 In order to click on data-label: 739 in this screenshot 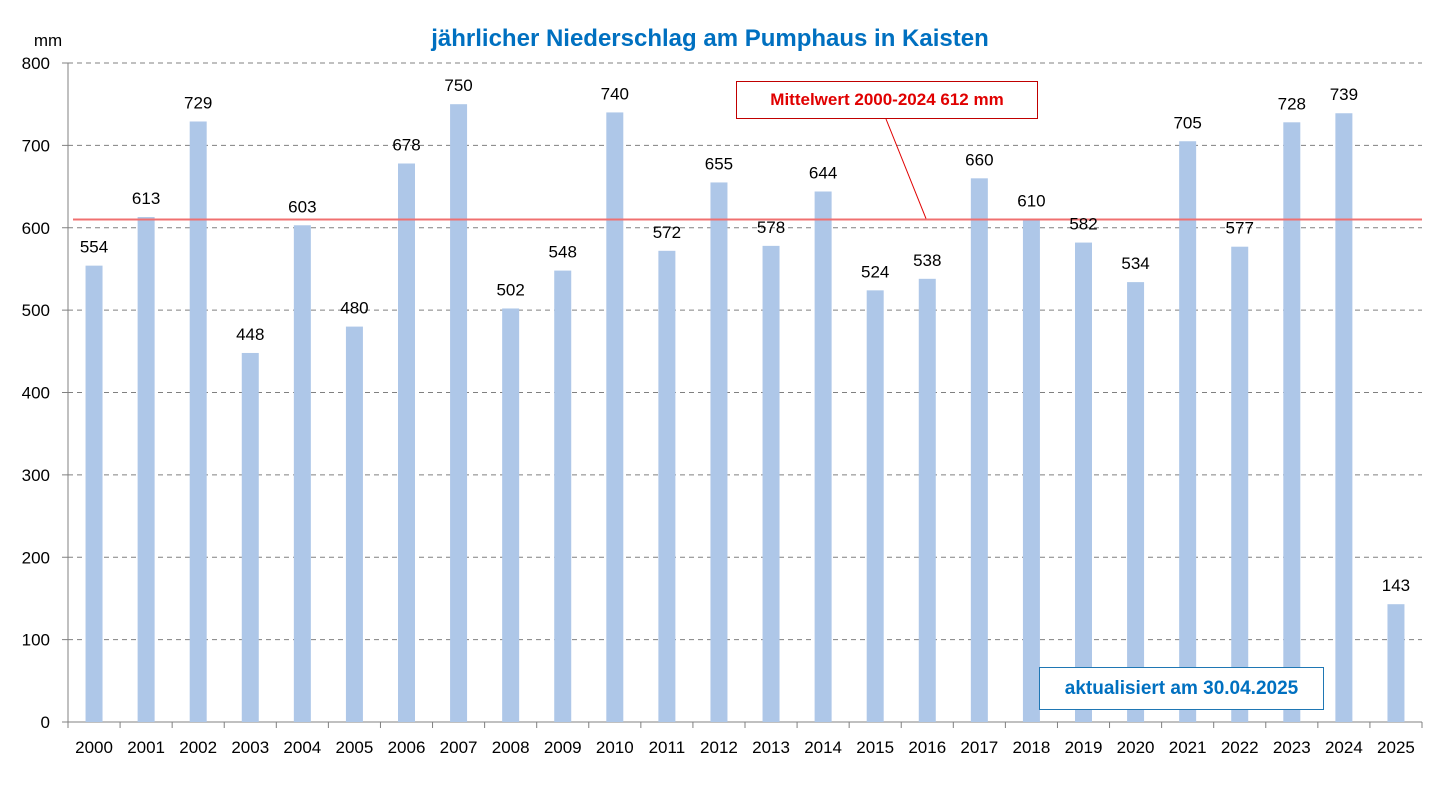, I will do `click(1344, 94)`.